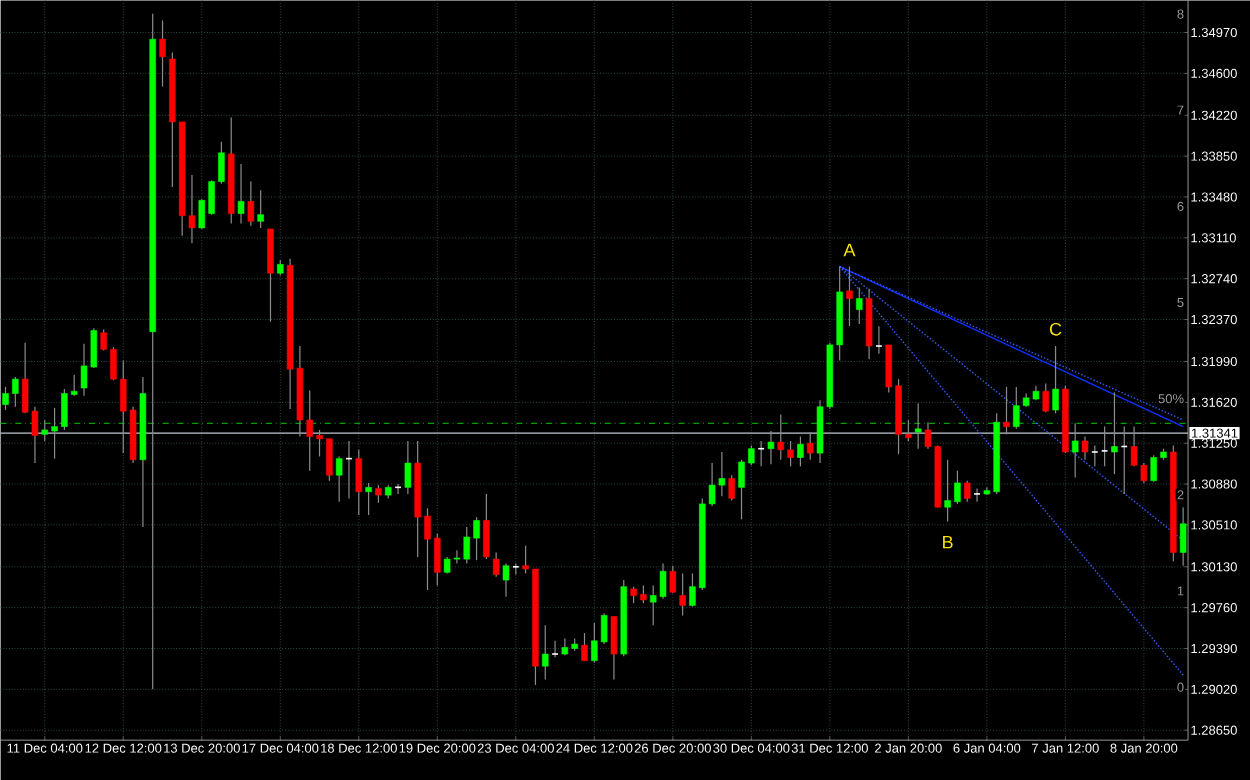 This screenshot has width=1250, height=780. Describe the element at coordinates (948, 542) in the screenshot. I see `annotation: B` at that location.